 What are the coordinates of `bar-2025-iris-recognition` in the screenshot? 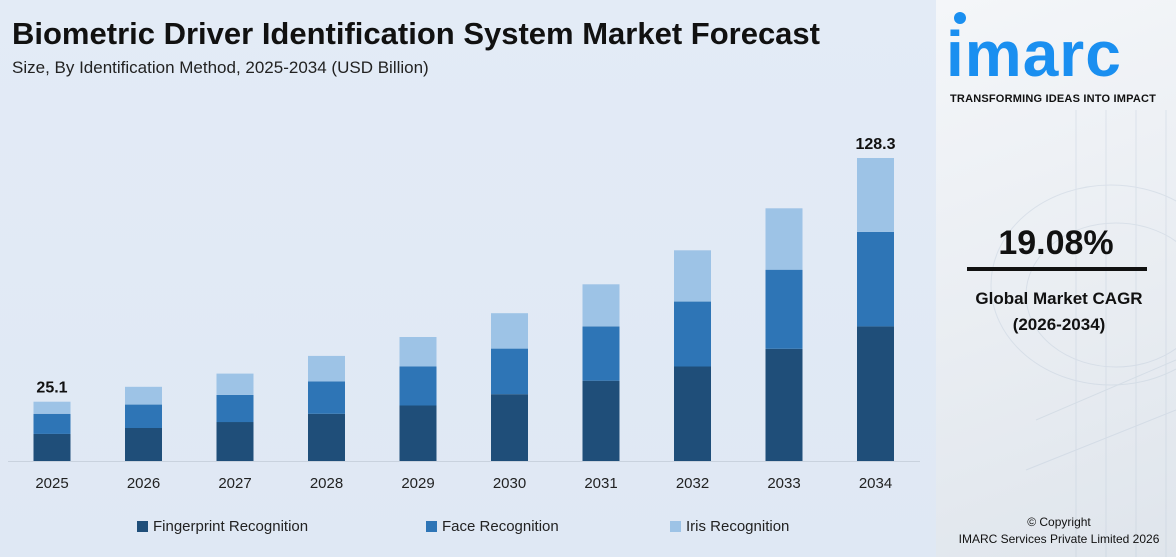 It's located at (52, 407).